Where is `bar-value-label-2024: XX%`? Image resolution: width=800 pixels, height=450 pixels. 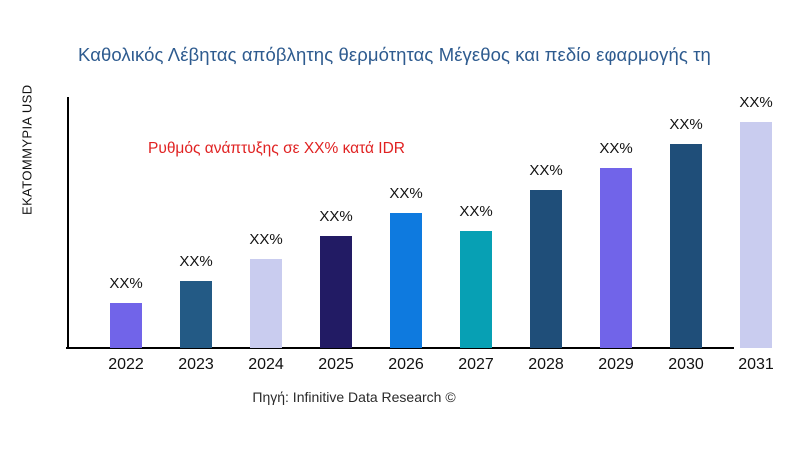
bar-value-label-2024: XX% is located at coordinates (266, 239).